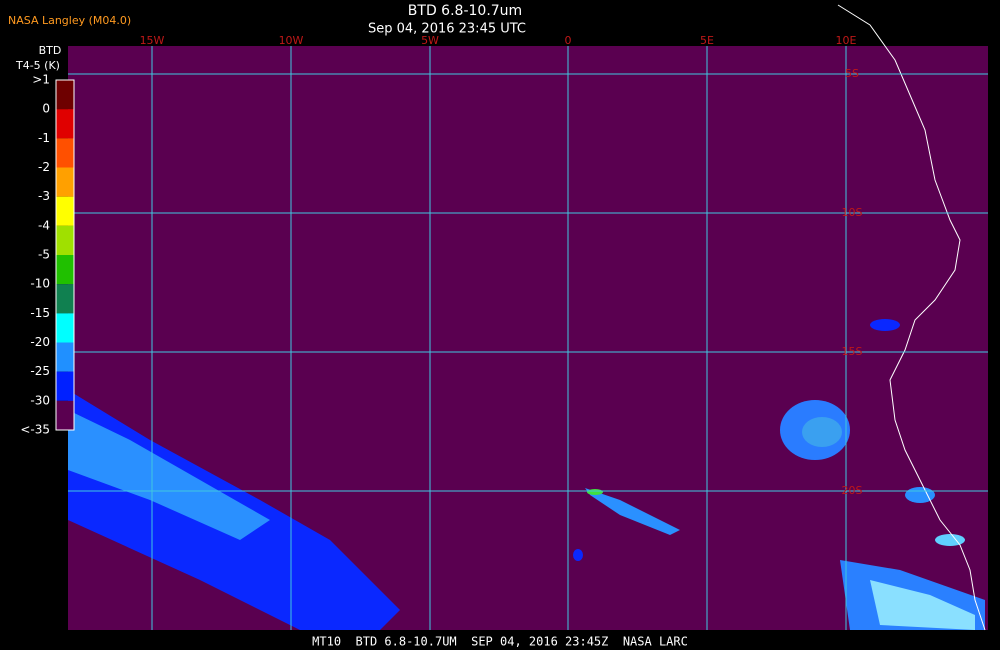 The height and width of the screenshot is (650, 1000). I want to click on cloud-band, so click(169, 475).